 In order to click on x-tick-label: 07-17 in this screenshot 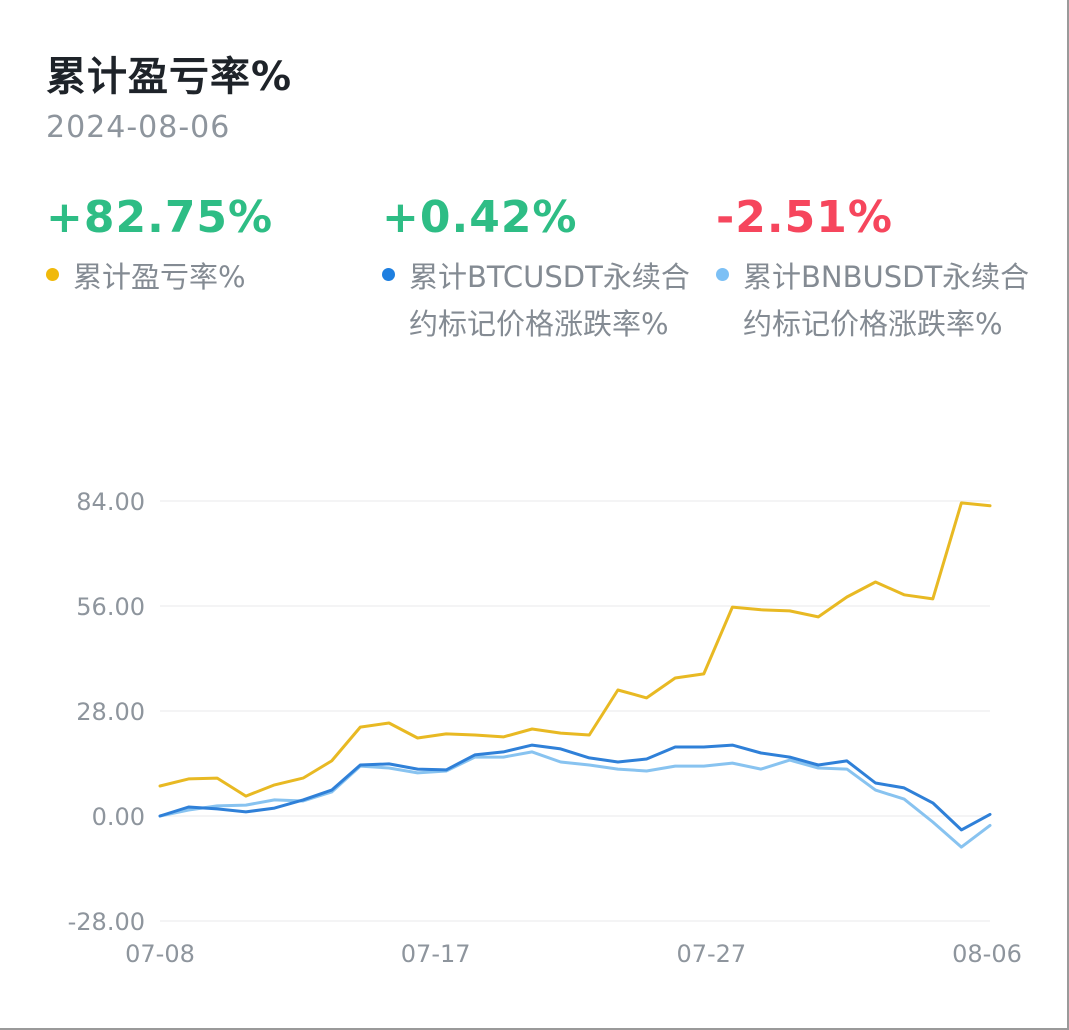, I will do `click(436, 954)`.